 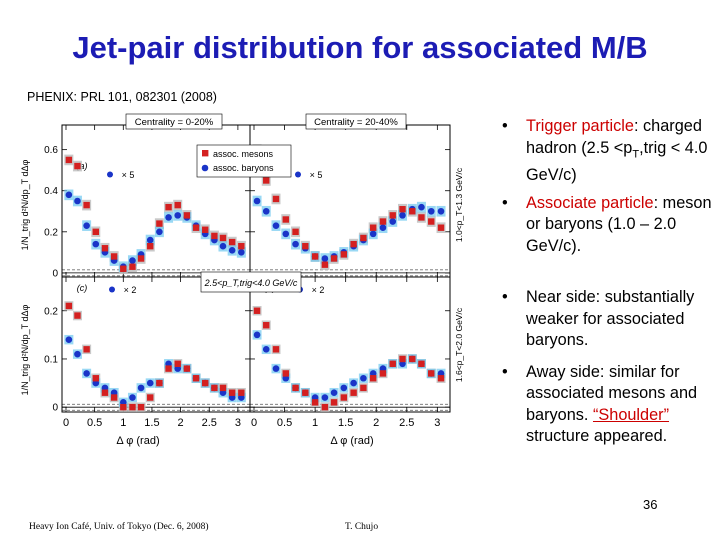 What do you see at coordinates (243, 154) in the screenshot?
I see `legend-meson-label: assoc. mesons` at bounding box center [243, 154].